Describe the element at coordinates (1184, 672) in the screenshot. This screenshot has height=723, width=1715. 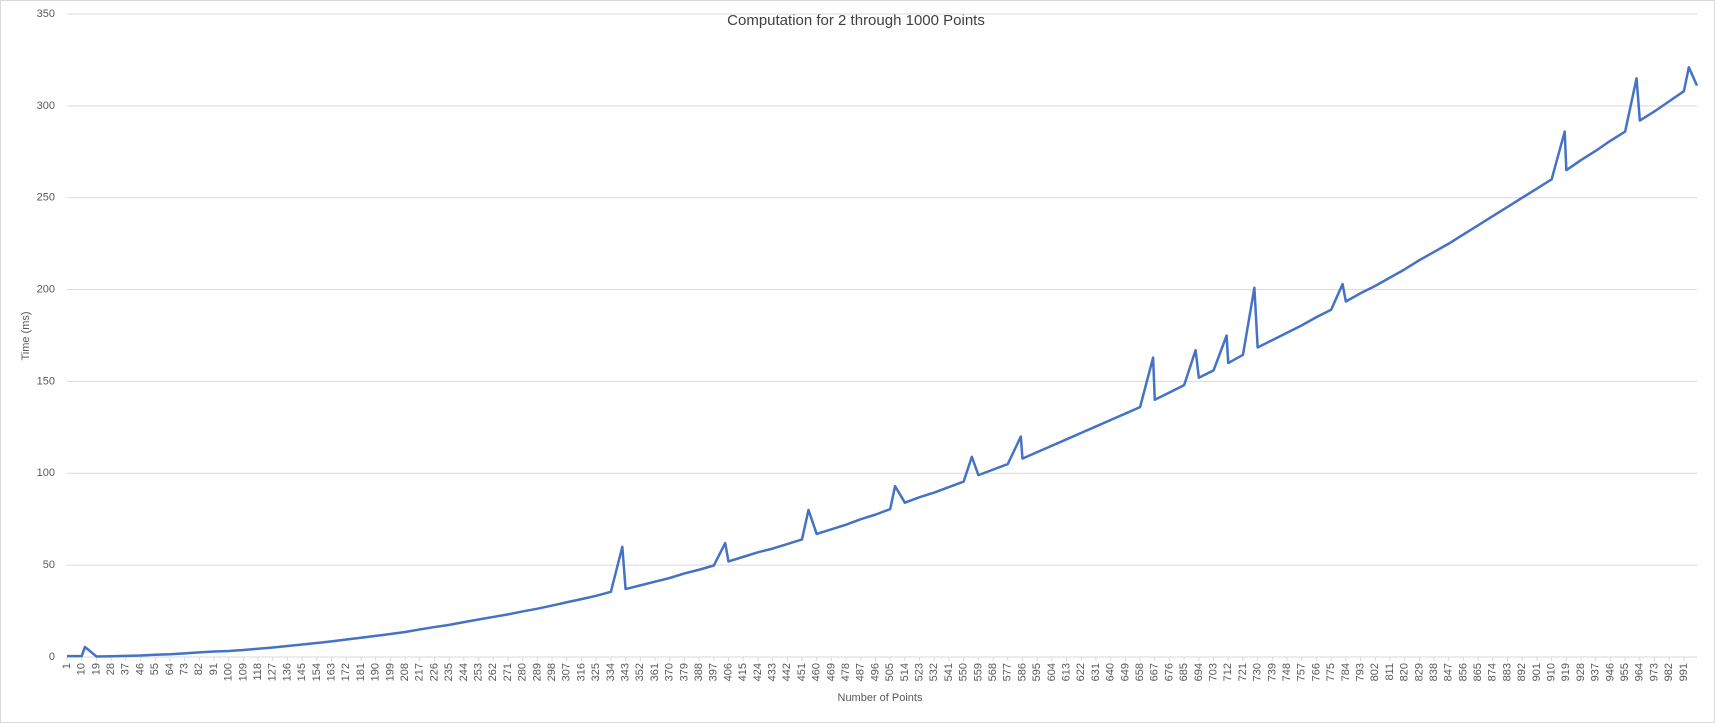
I see `x-tick-label: 685` at that location.